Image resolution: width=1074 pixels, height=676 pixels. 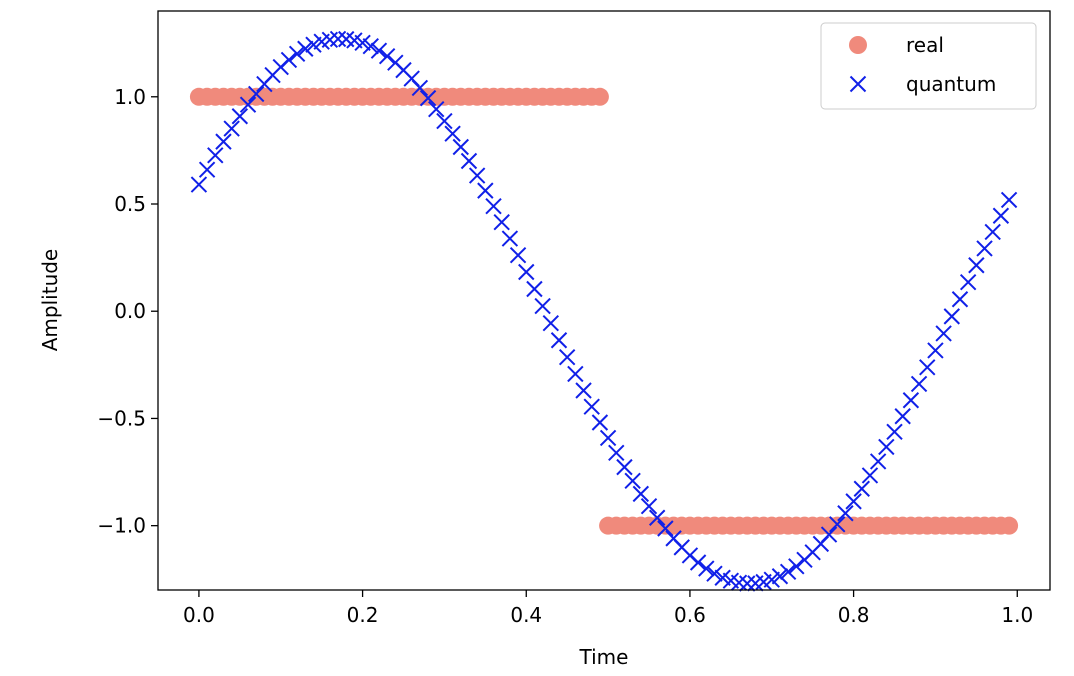 What do you see at coordinates (604, 657) in the screenshot?
I see `x-axis-label: Time` at bounding box center [604, 657].